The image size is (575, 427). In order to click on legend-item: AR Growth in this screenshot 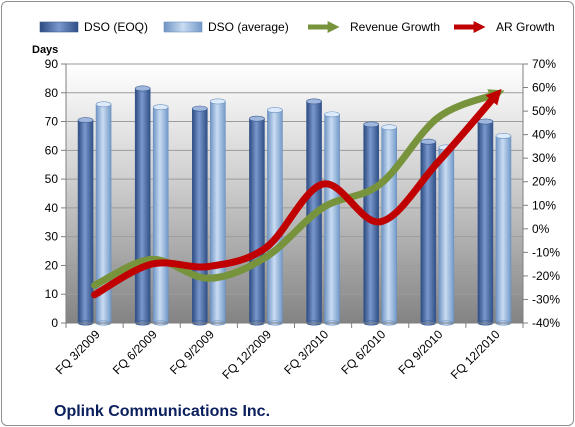, I will do `click(504, 27)`.